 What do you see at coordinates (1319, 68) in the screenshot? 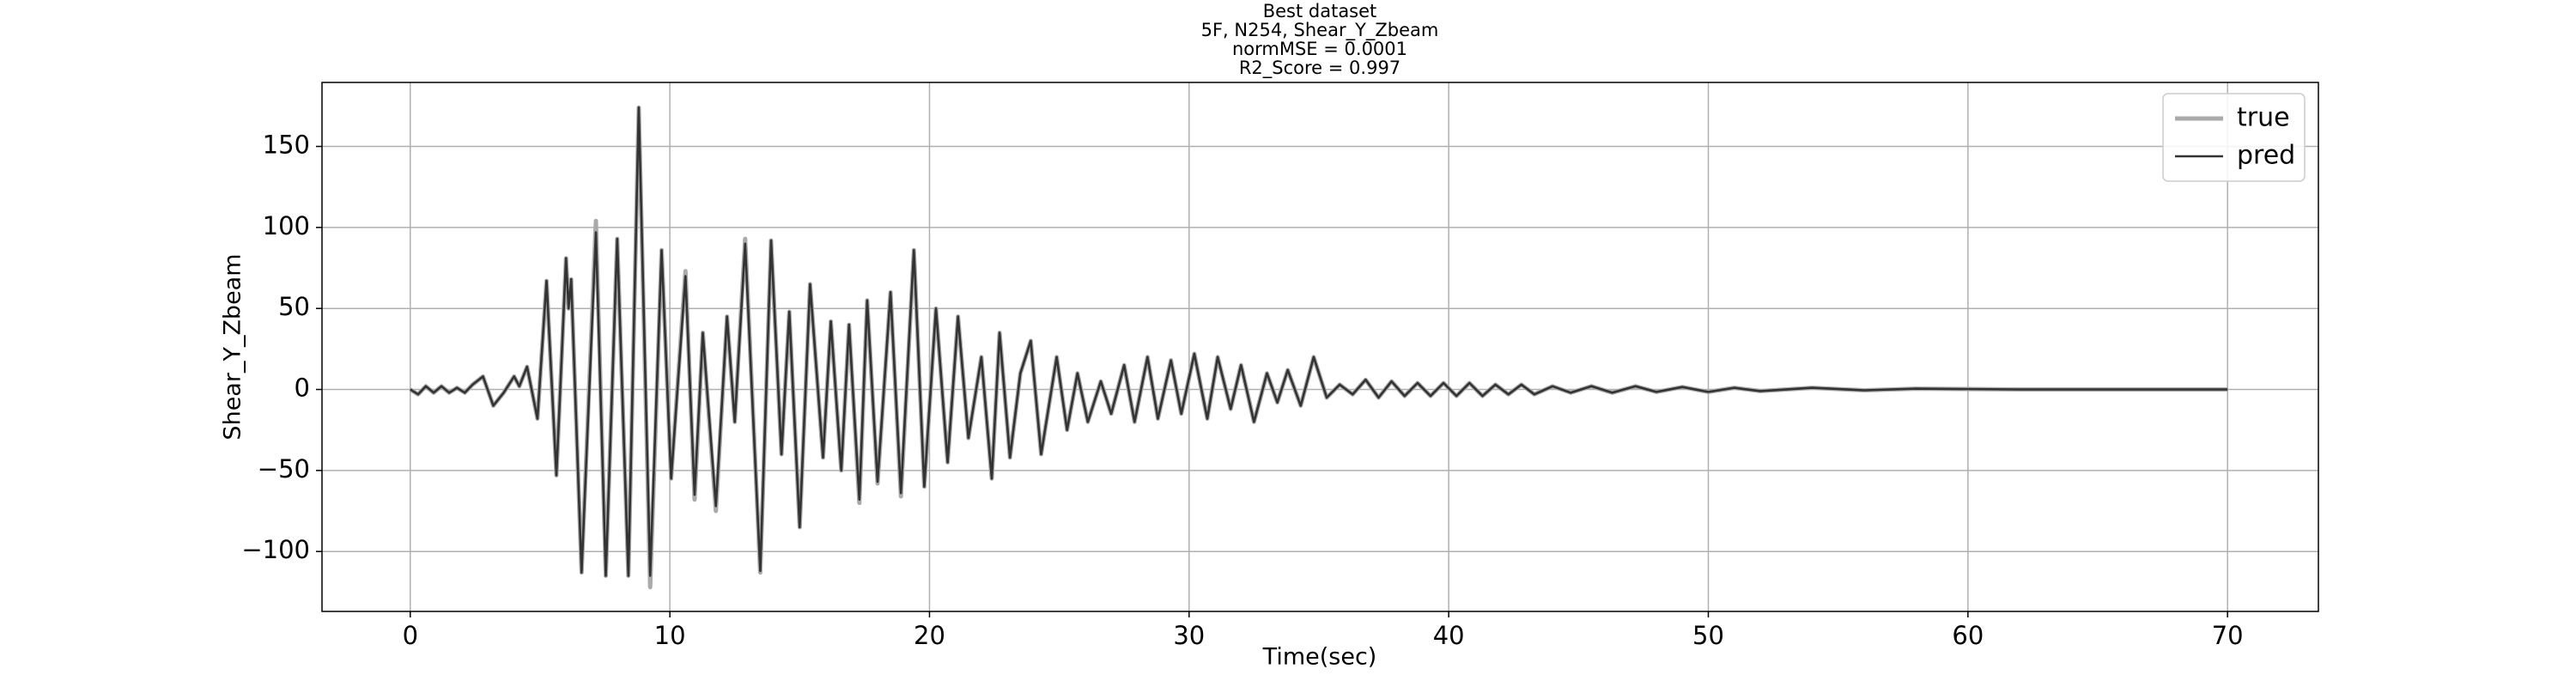
I see `chart-title: R2_Score = 0.997` at bounding box center [1319, 68].